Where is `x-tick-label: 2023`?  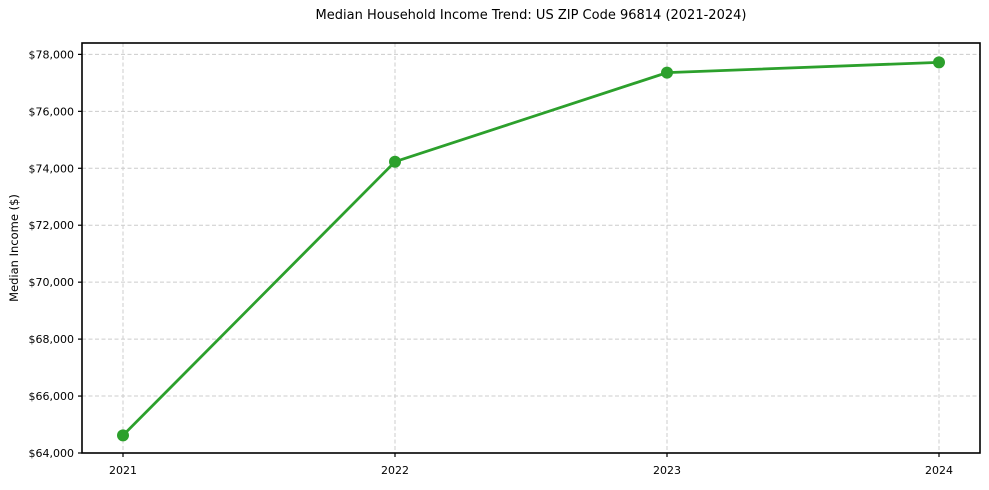 x-tick-label: 2023 is located at coordinates (667, 470).